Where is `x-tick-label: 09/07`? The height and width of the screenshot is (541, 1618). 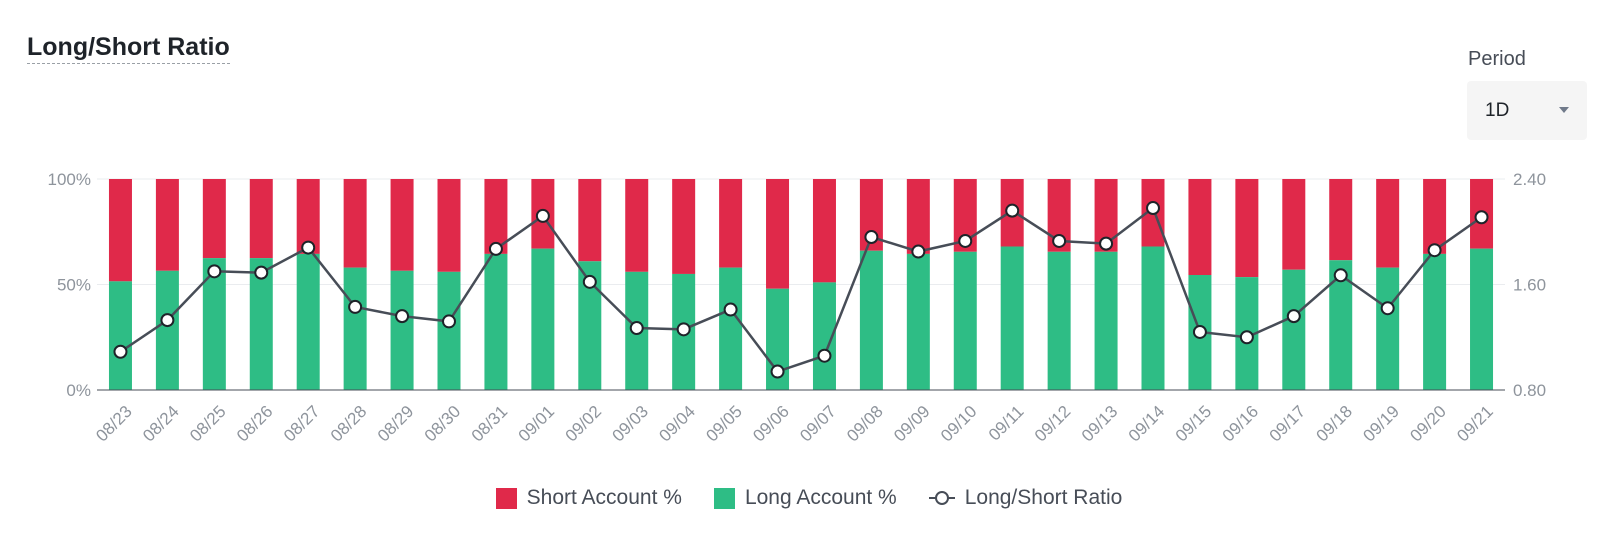 x-tick-label: 09/07 is located at coordinates (818, 424).